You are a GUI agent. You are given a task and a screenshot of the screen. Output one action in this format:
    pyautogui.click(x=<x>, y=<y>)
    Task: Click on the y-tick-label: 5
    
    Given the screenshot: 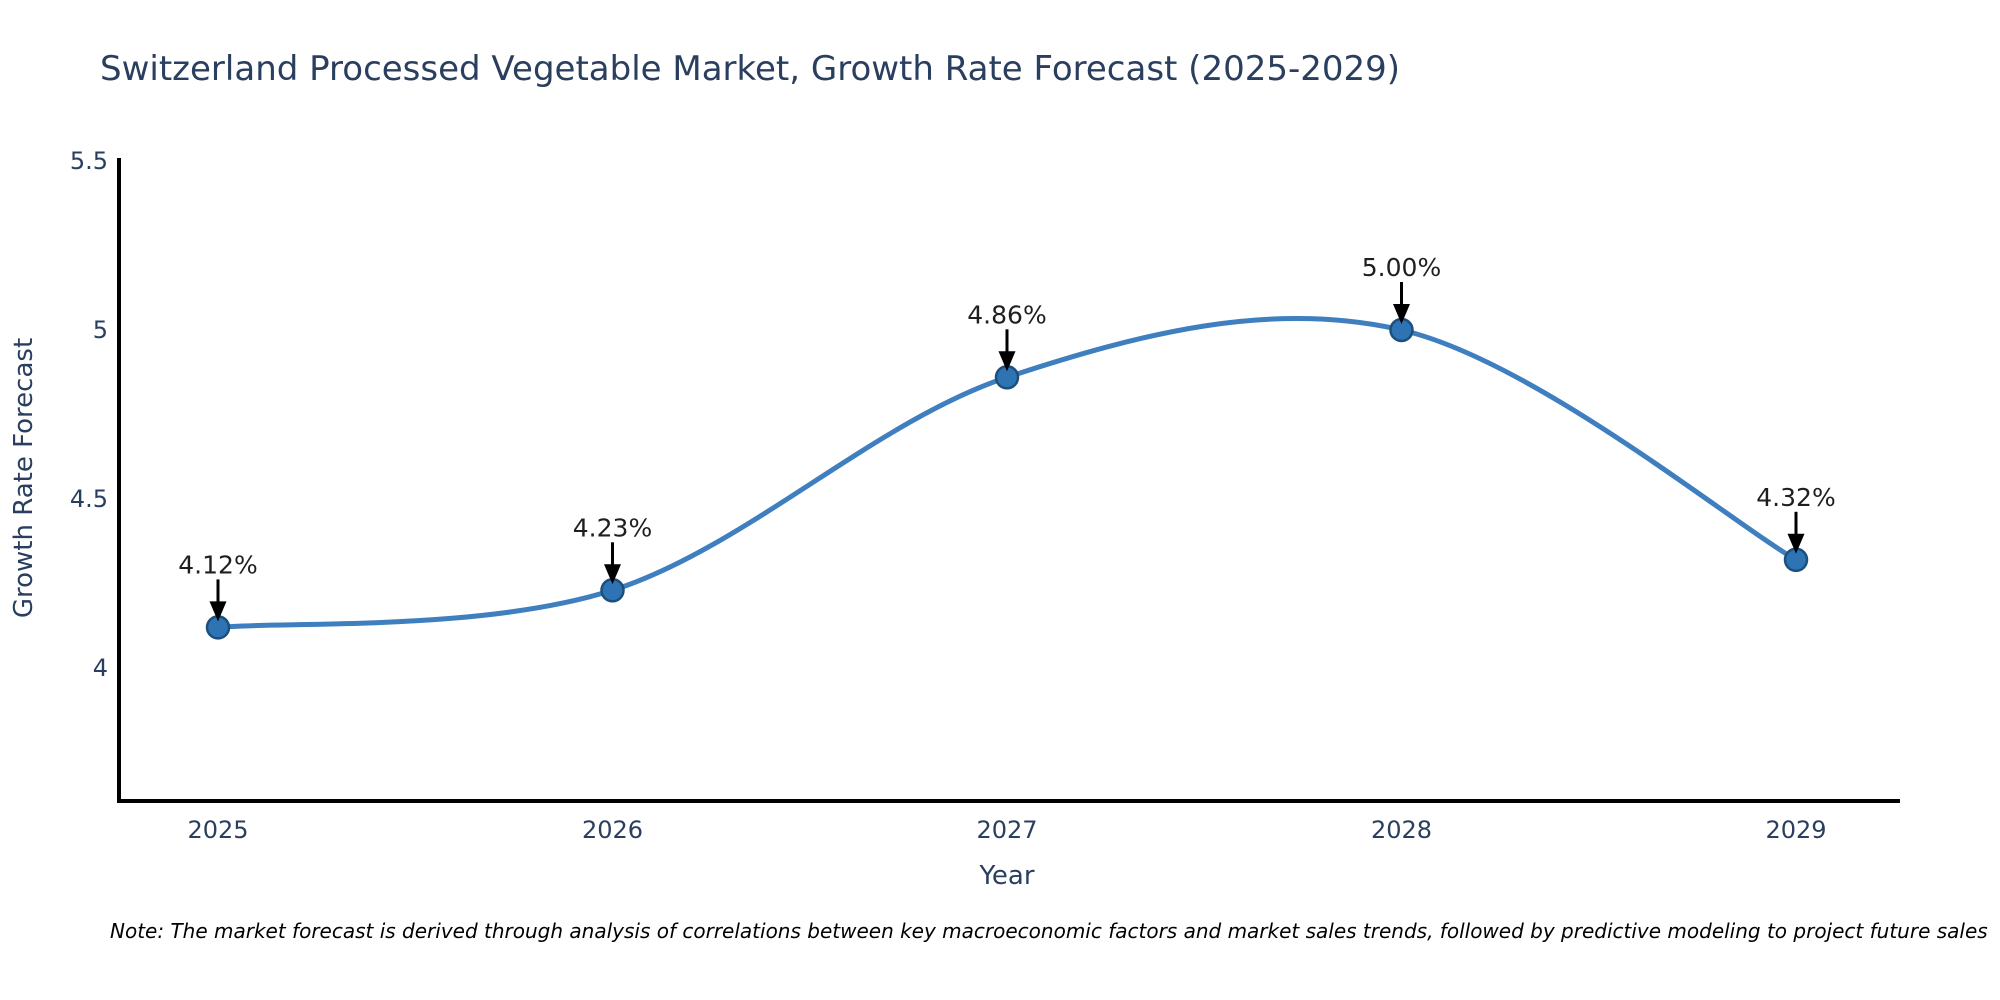 What is the action you would take?
    pyautogui.click(x=100, y=330)
    